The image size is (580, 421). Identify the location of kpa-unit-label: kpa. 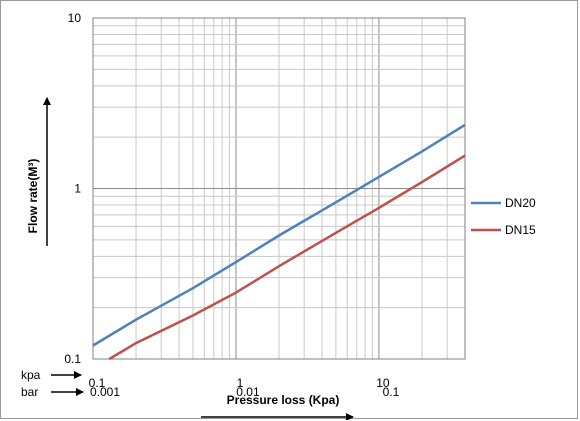
(31, 375).